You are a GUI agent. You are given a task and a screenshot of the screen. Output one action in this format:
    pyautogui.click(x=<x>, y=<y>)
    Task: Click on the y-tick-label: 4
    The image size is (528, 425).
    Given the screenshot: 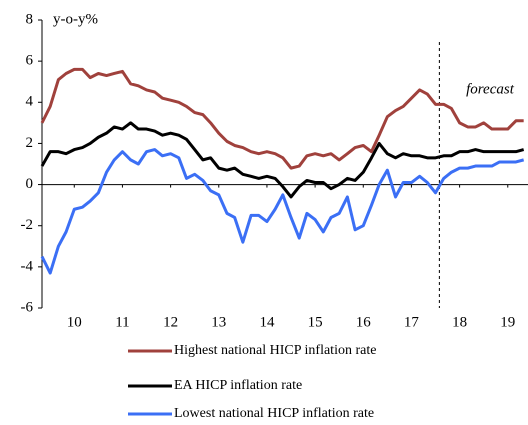 What is the action you would take?
    pyautogui.click(x=30, y=102)
    